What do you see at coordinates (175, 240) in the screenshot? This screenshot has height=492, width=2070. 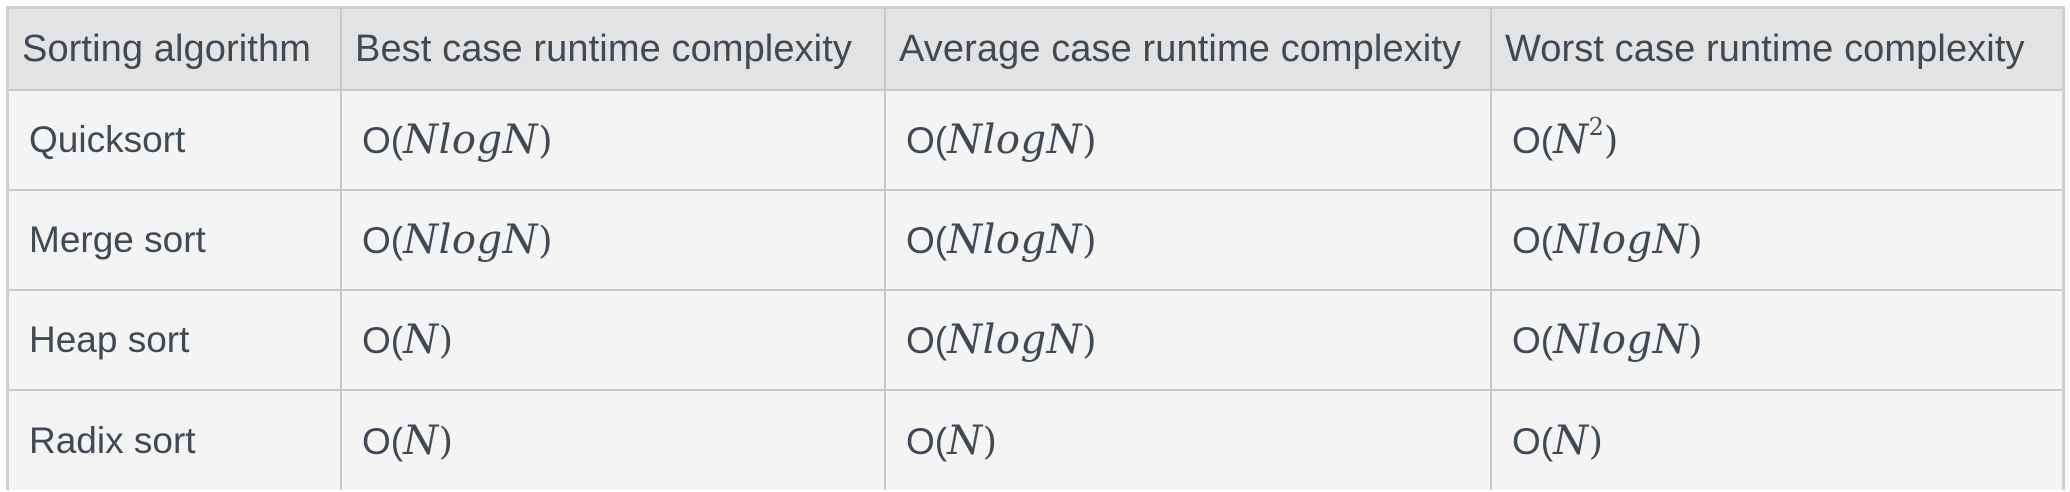 I see `algorithm-name: Merge sort` at bounding box center [175, 240].